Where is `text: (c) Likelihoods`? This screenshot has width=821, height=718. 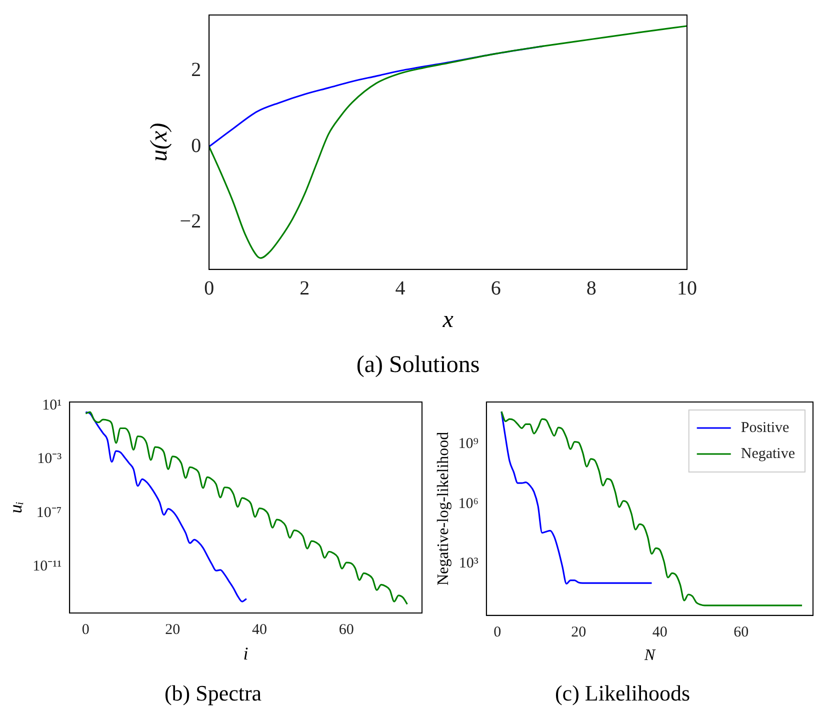
text: (c) Likelihoods is located at coordinates (622, 693).